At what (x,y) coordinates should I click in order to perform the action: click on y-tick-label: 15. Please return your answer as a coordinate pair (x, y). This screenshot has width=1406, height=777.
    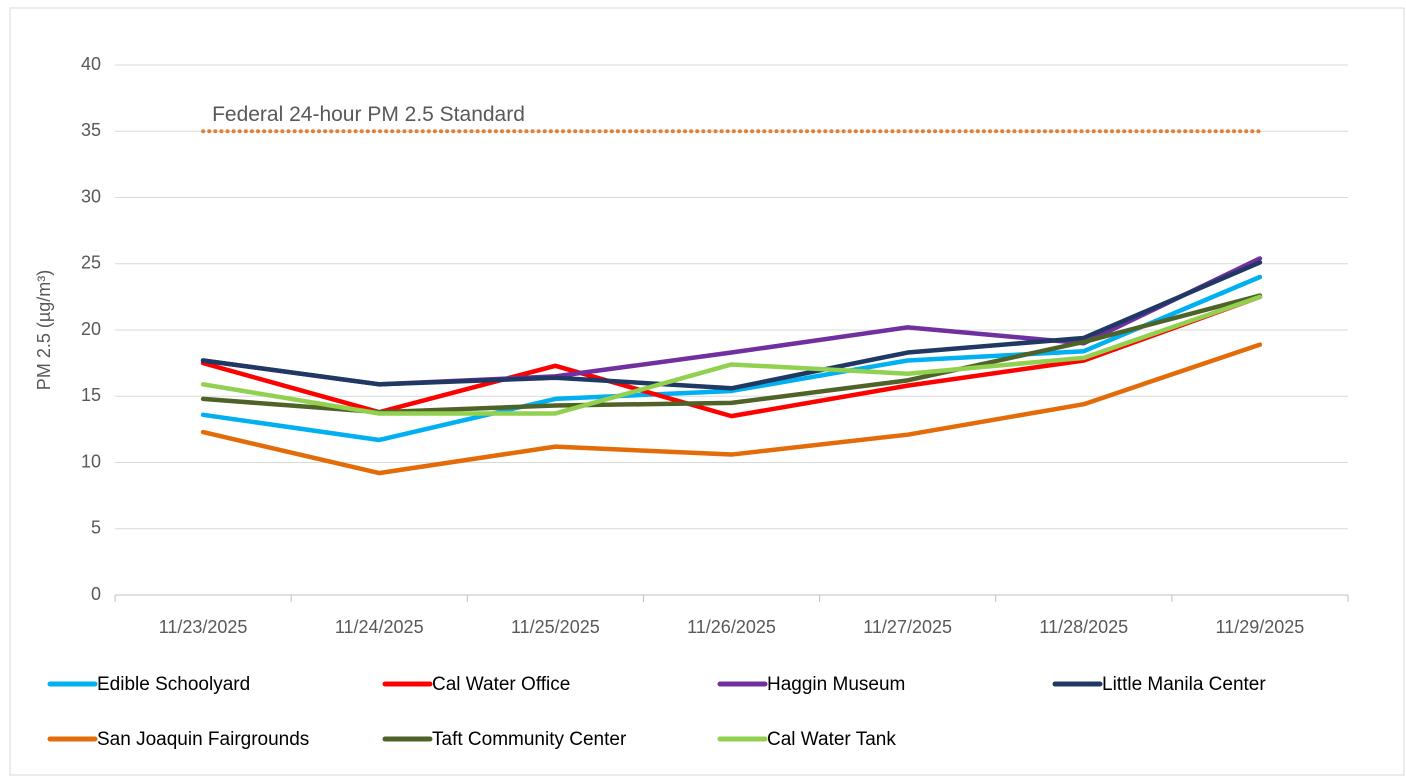
    Looking at the image, I should click on (91, 395).